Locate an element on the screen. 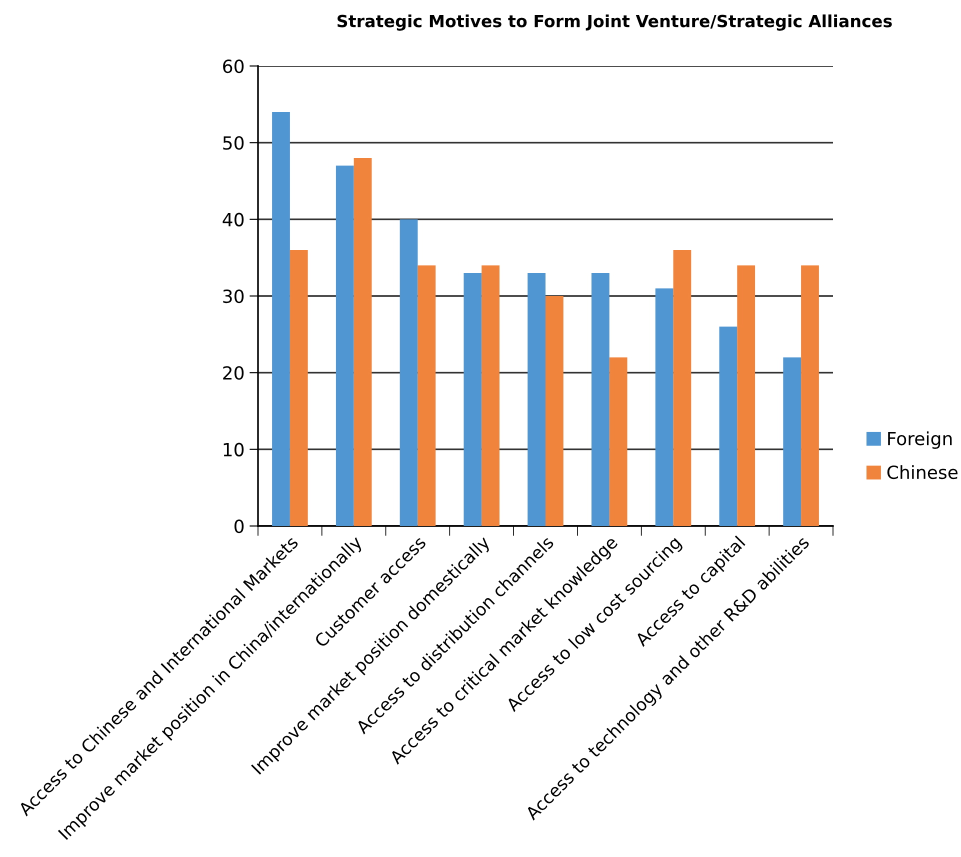 The image size is (961, 857). chart-title: Strategic Motives to Form Joint Venture/Strategic Alliances is located at coordinates (615, 22).